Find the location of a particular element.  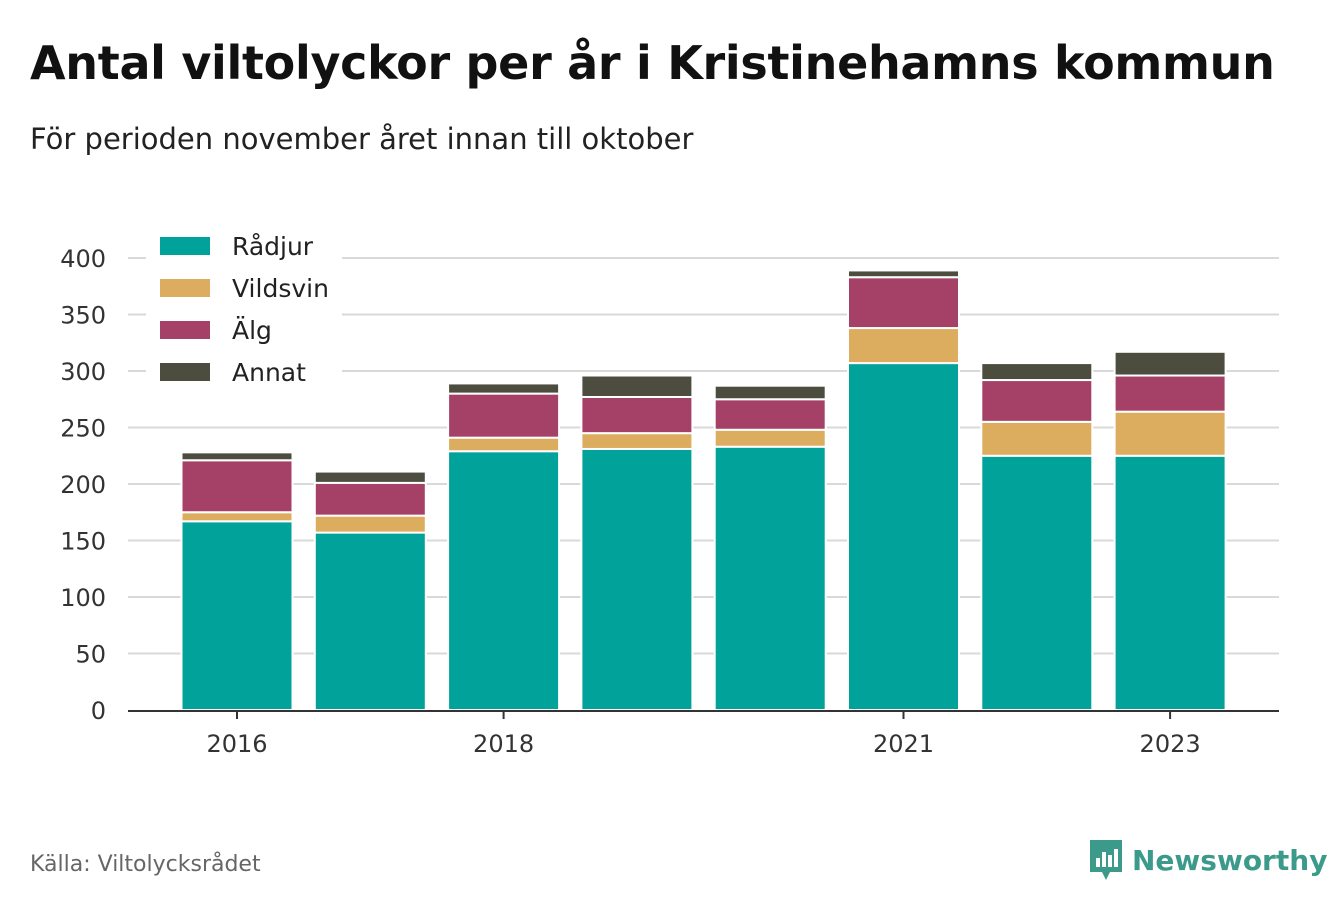

y-tick-label: 350 is located at coordinates (83, 316).